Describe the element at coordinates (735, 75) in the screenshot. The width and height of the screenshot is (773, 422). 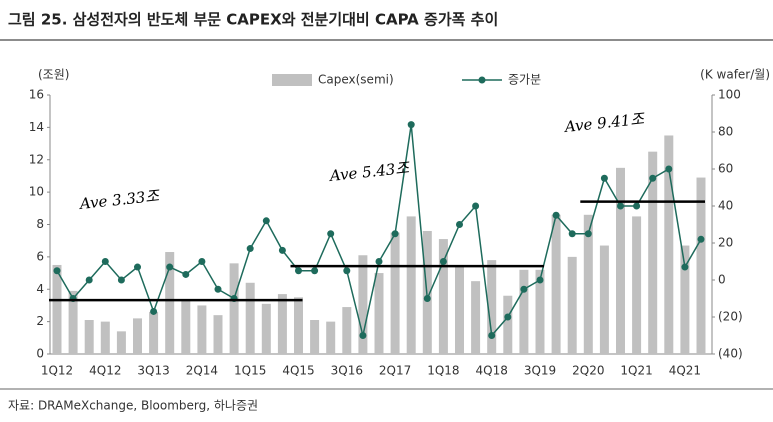
I see `y2-axis-label: (K wafer/월)` at that location.